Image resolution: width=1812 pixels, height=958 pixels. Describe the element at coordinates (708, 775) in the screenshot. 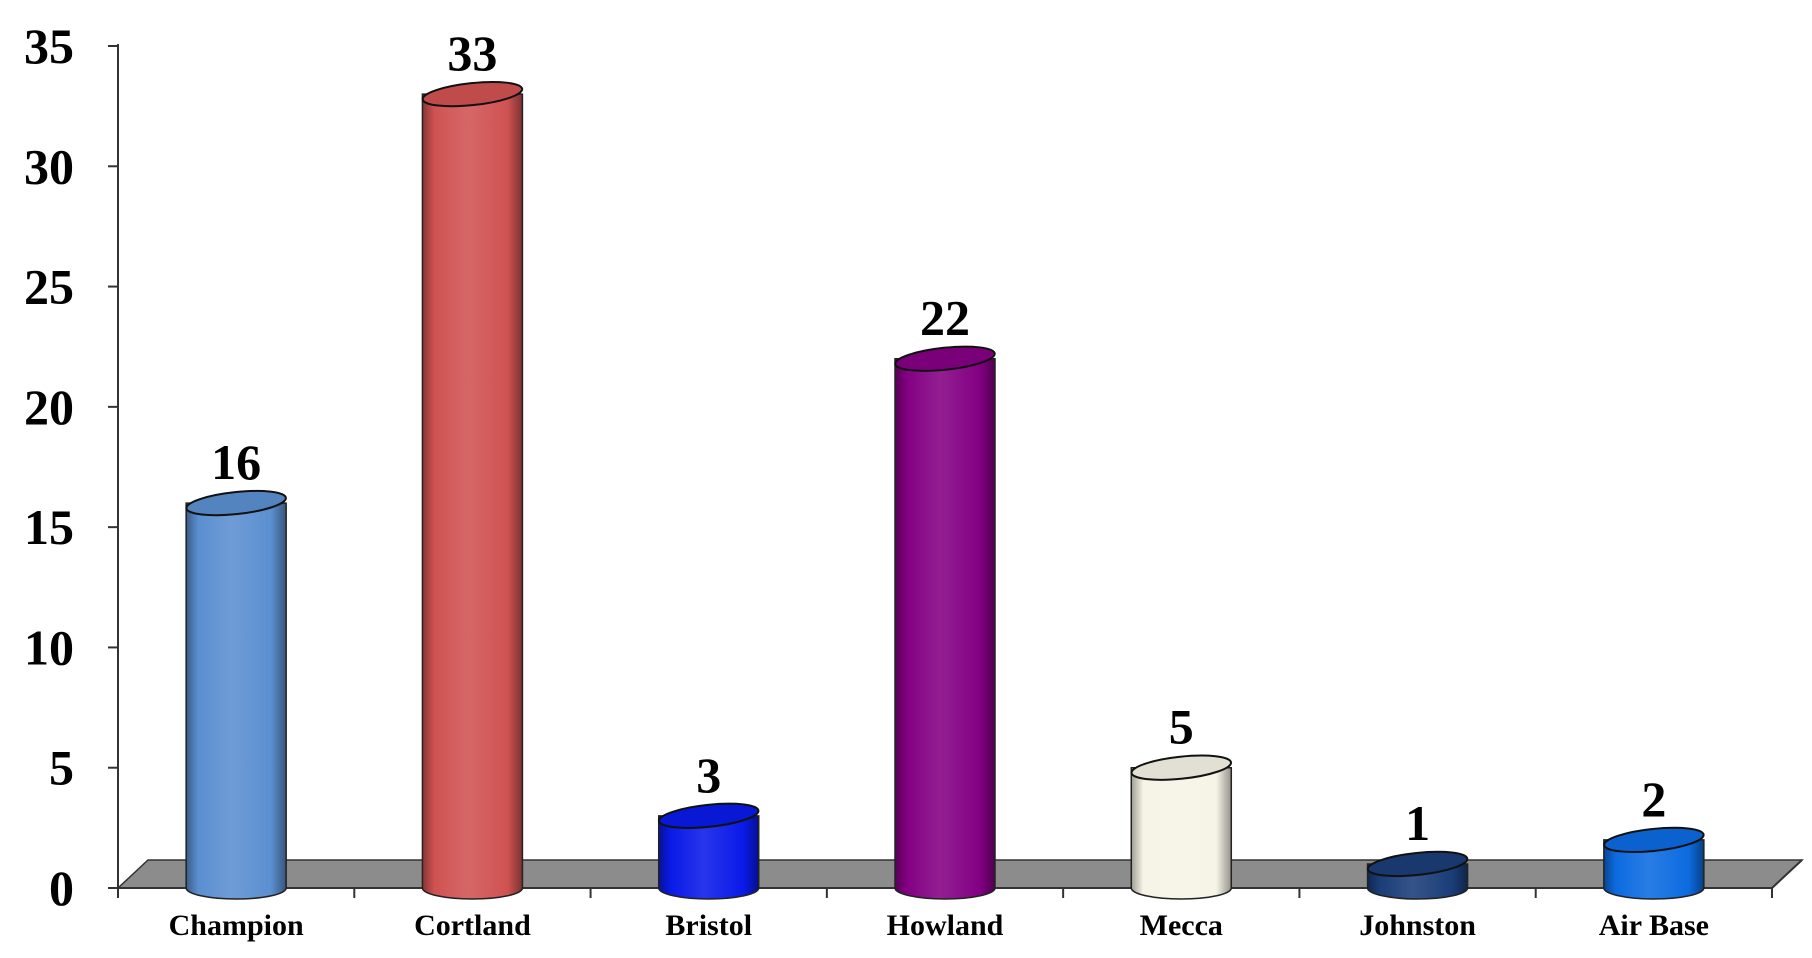

I see `data-label: 3` at that location.